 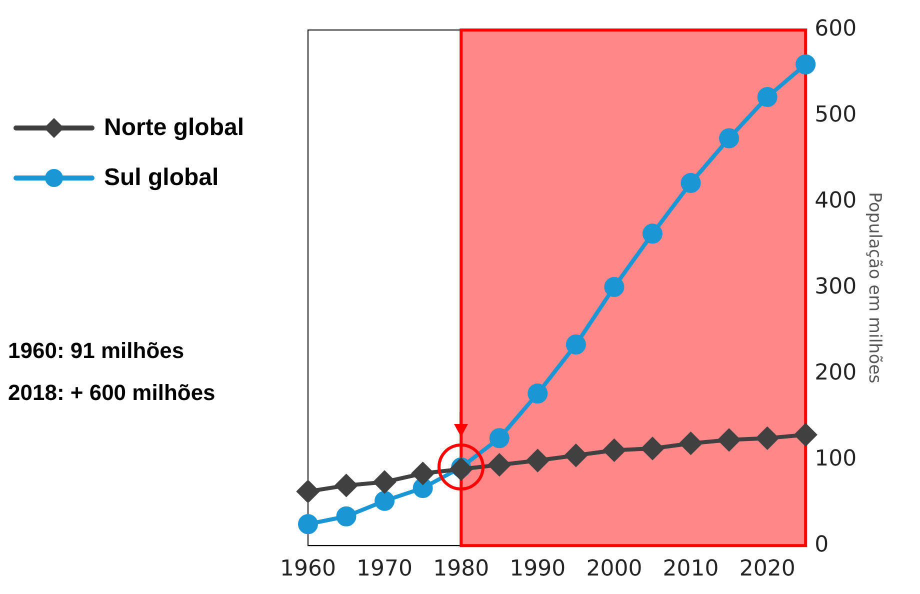 I want to click on x-tick-label: 2020, so click(x=767, y=569).